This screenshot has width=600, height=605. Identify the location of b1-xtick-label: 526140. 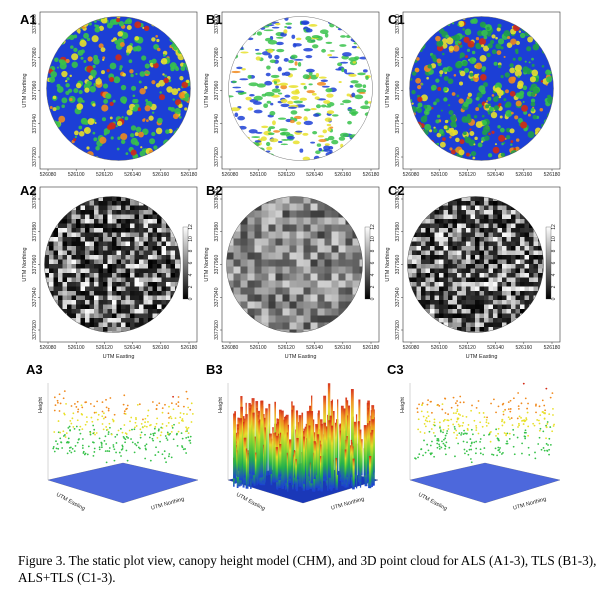
(314, 175).